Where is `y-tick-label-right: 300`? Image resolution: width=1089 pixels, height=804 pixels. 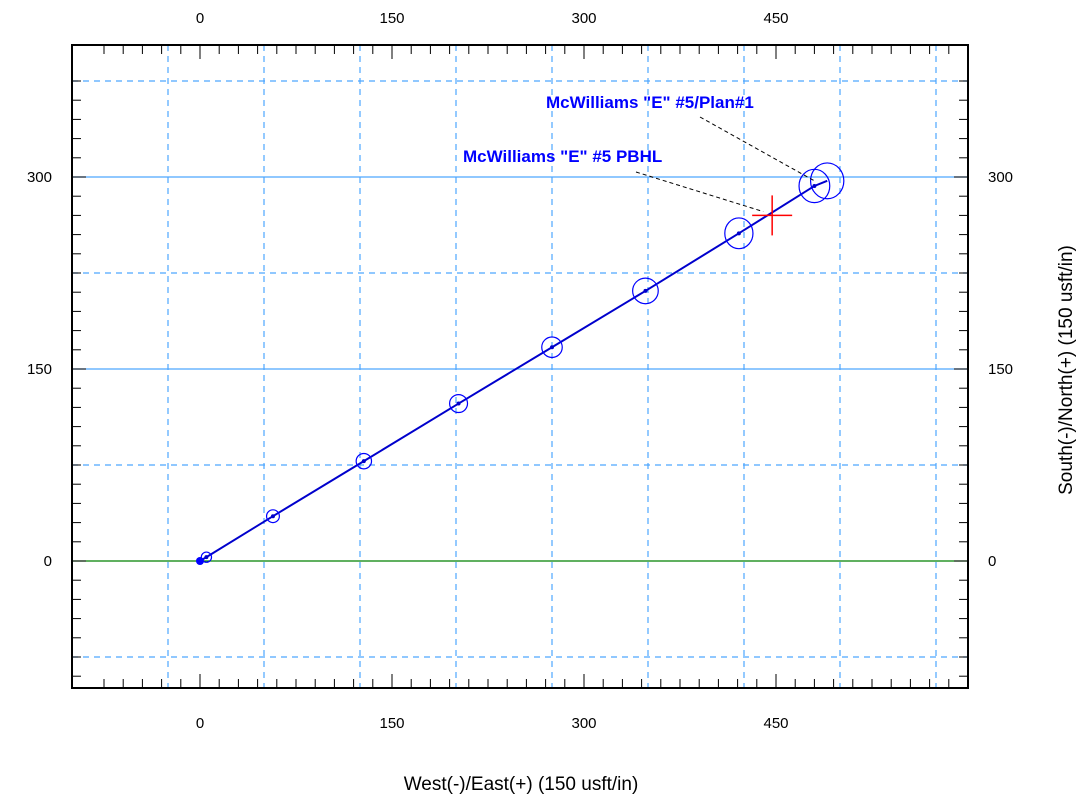
y-tick-label-right: 300 is located at coordinates (1000, 177).